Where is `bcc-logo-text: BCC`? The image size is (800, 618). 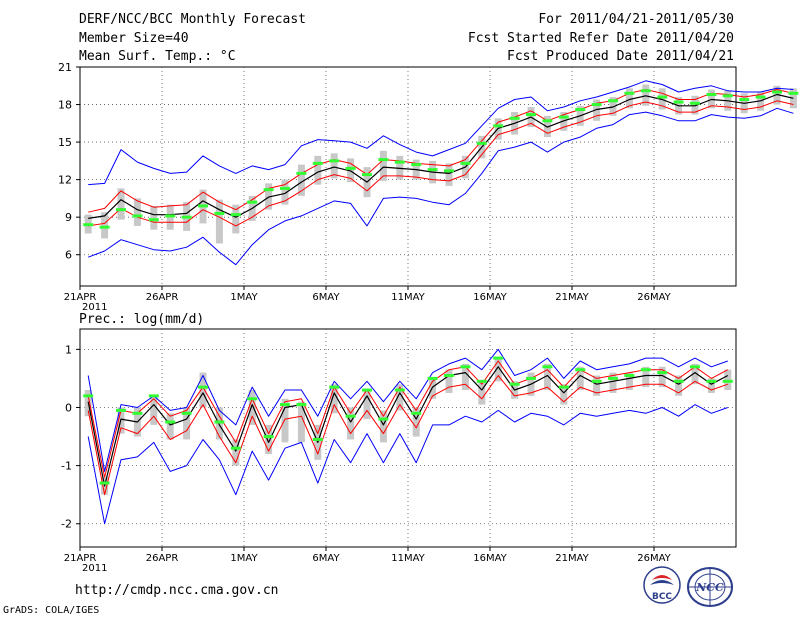
bcc-logo-text: BCC is located at coordinates (662, 597).